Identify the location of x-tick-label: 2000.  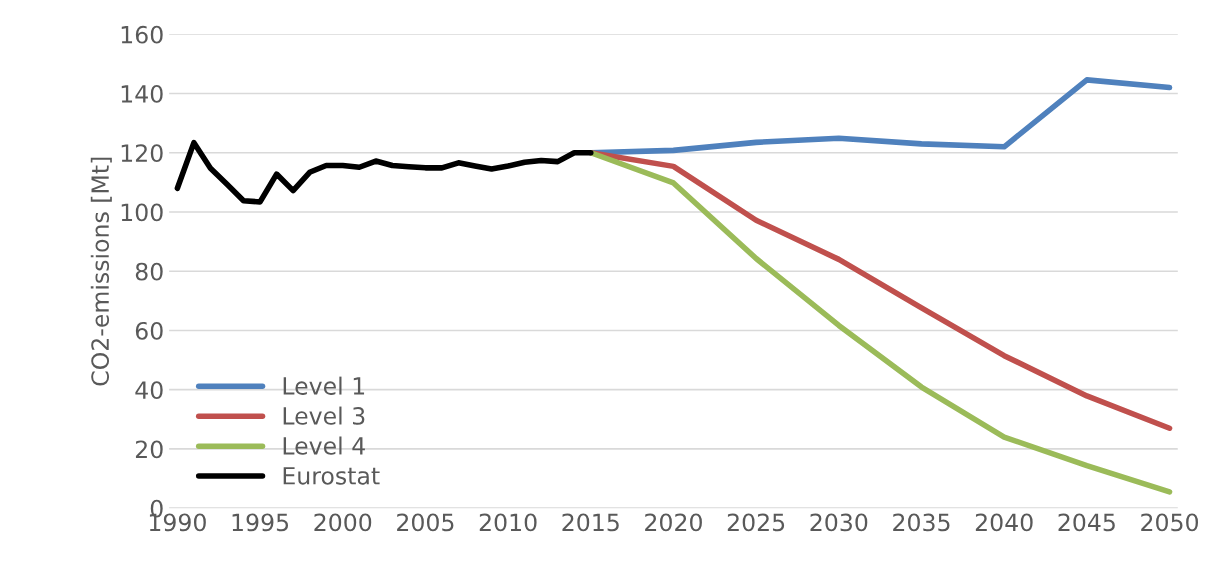
(343, 522).